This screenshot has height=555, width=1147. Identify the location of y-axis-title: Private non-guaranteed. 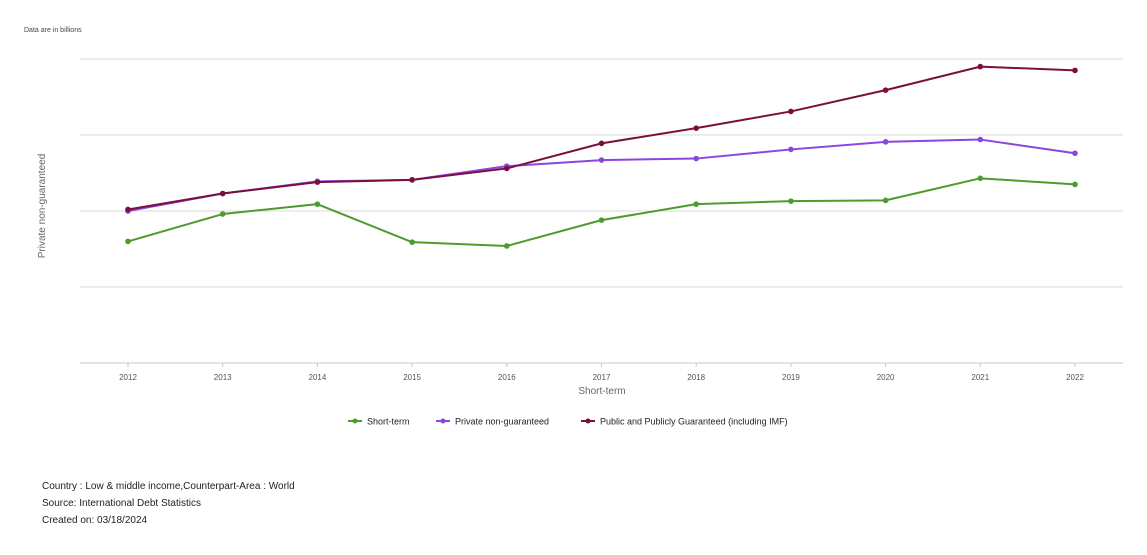
(42, 206).